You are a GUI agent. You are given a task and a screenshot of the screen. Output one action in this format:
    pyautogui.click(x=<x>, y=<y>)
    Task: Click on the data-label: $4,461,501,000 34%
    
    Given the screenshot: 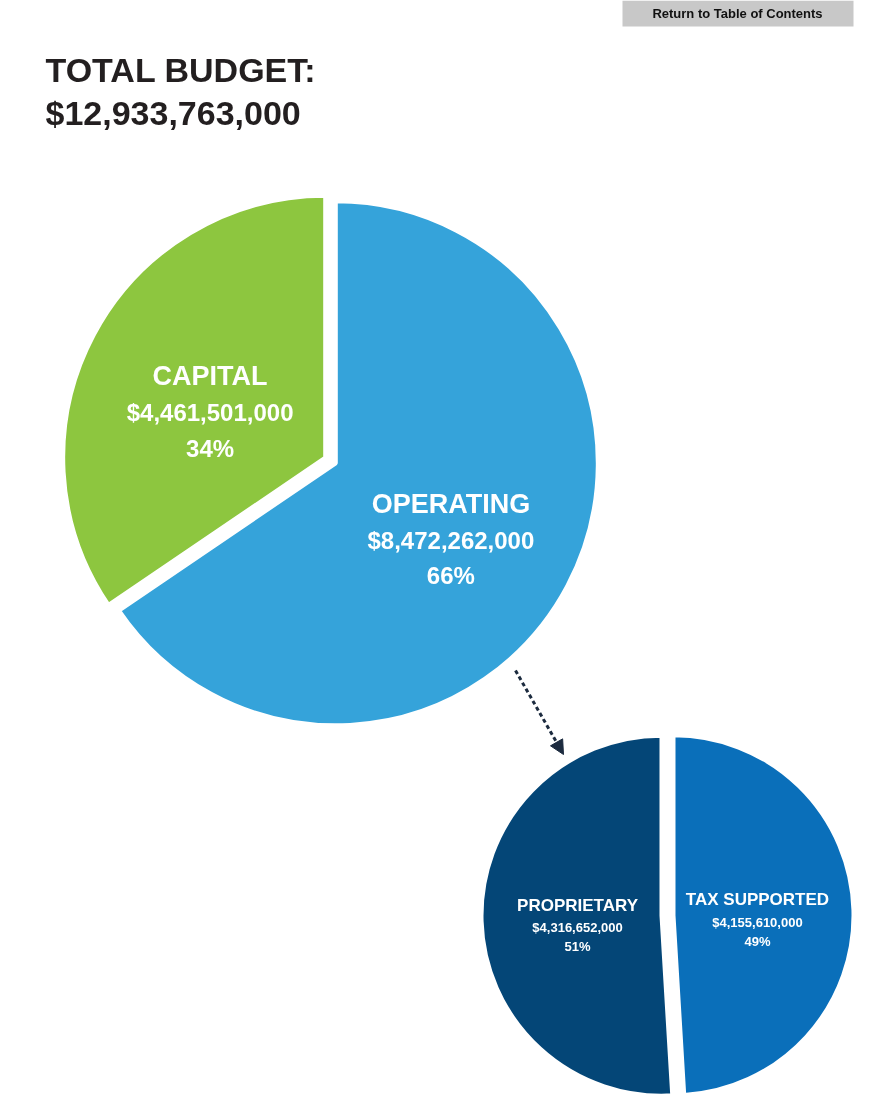 What is the action you would take?
    pyautogui.click(x=210, y=430)
    